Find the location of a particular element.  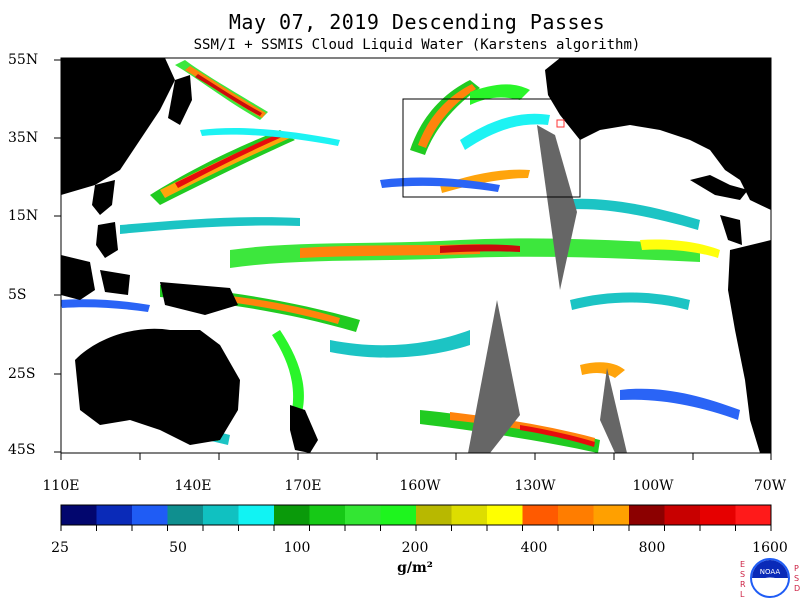

swath-gap-north is located at coordinates (557, 207).